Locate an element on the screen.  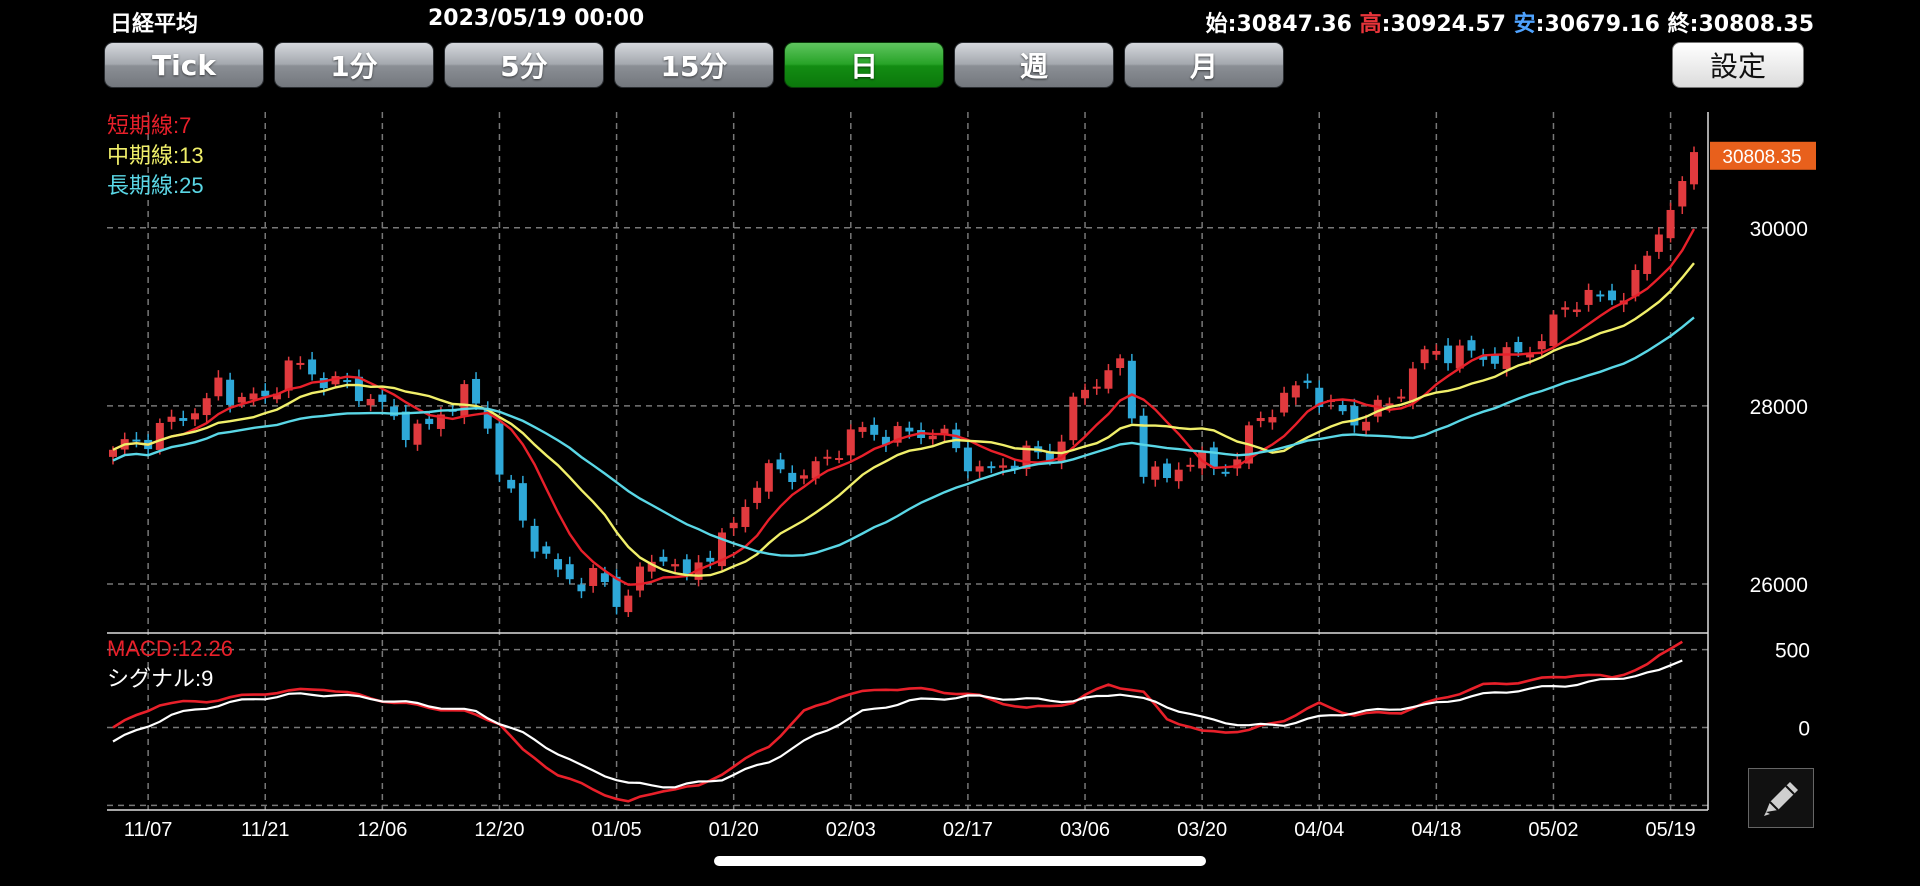
timeframe-day-button: 日 is located at coordinates (864, 65).